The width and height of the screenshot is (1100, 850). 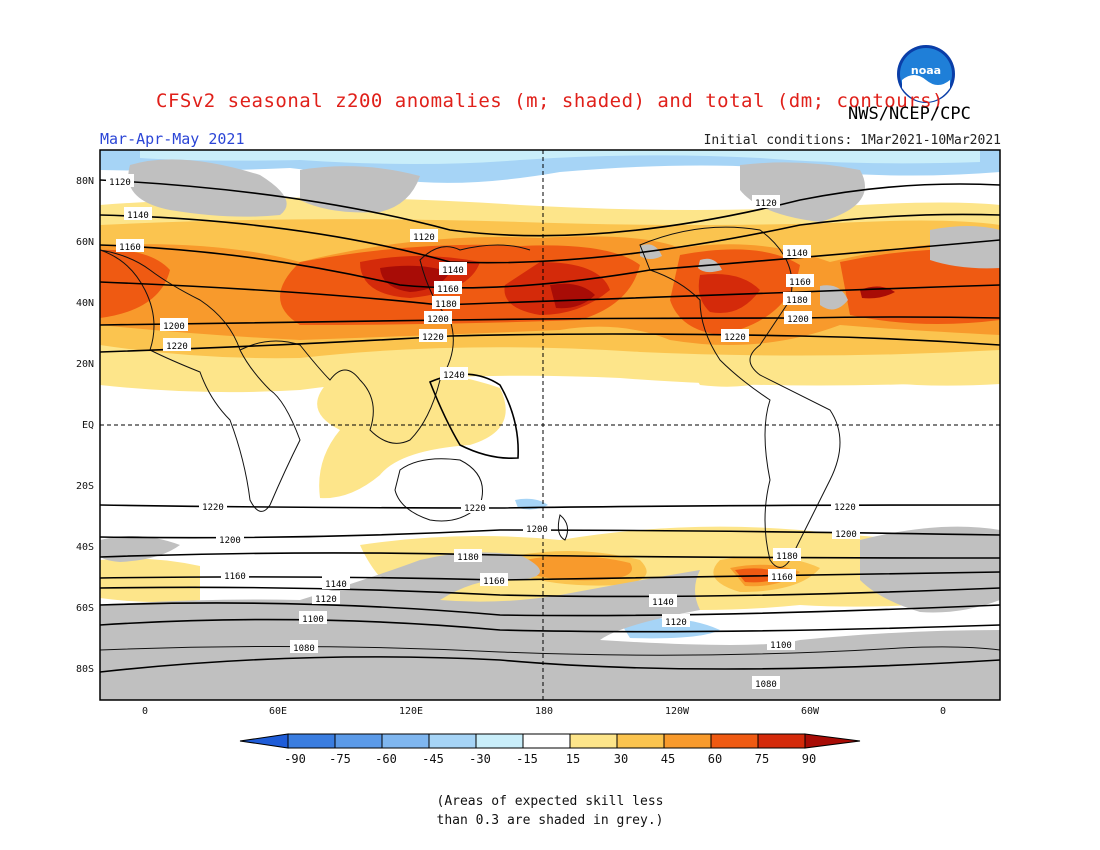 I want to click on lon-label: 120W, so click(x=677, y=711).